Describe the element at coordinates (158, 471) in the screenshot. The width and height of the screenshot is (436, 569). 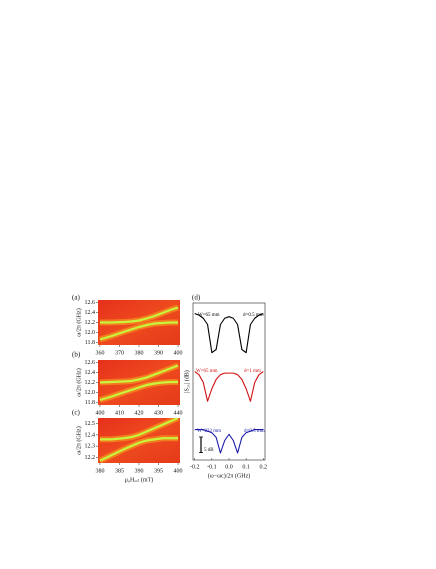
I see `x-tick-label: 395` at that location.